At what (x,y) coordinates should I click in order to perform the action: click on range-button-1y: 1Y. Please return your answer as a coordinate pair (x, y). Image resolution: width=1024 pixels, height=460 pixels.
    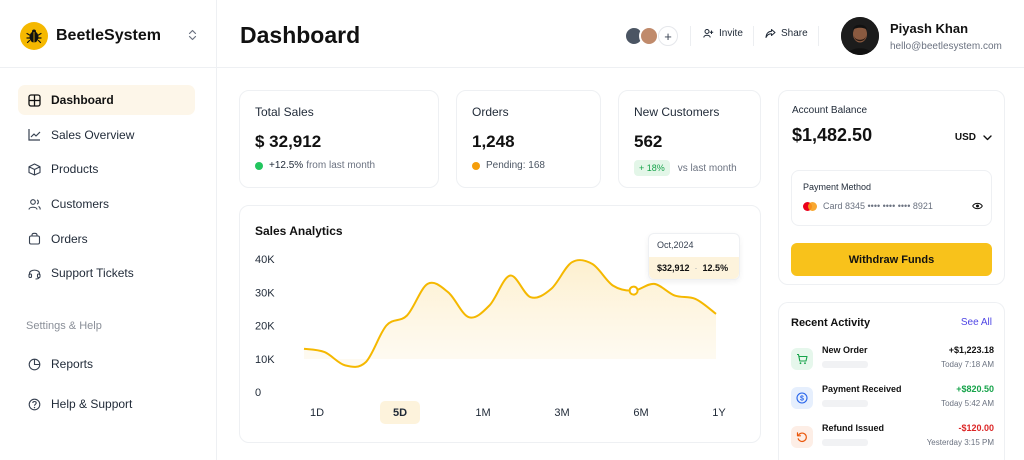
    Looking at the image, I should click on (719, 412).